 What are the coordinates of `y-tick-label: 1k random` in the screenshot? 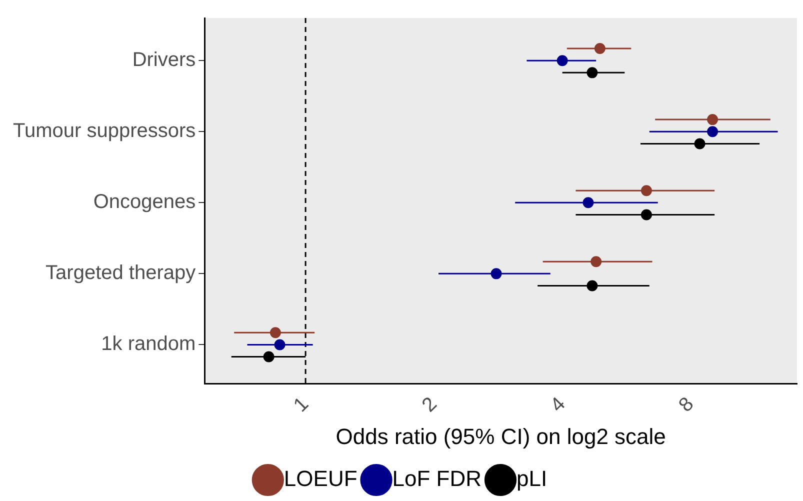 It's located at (148, 344).